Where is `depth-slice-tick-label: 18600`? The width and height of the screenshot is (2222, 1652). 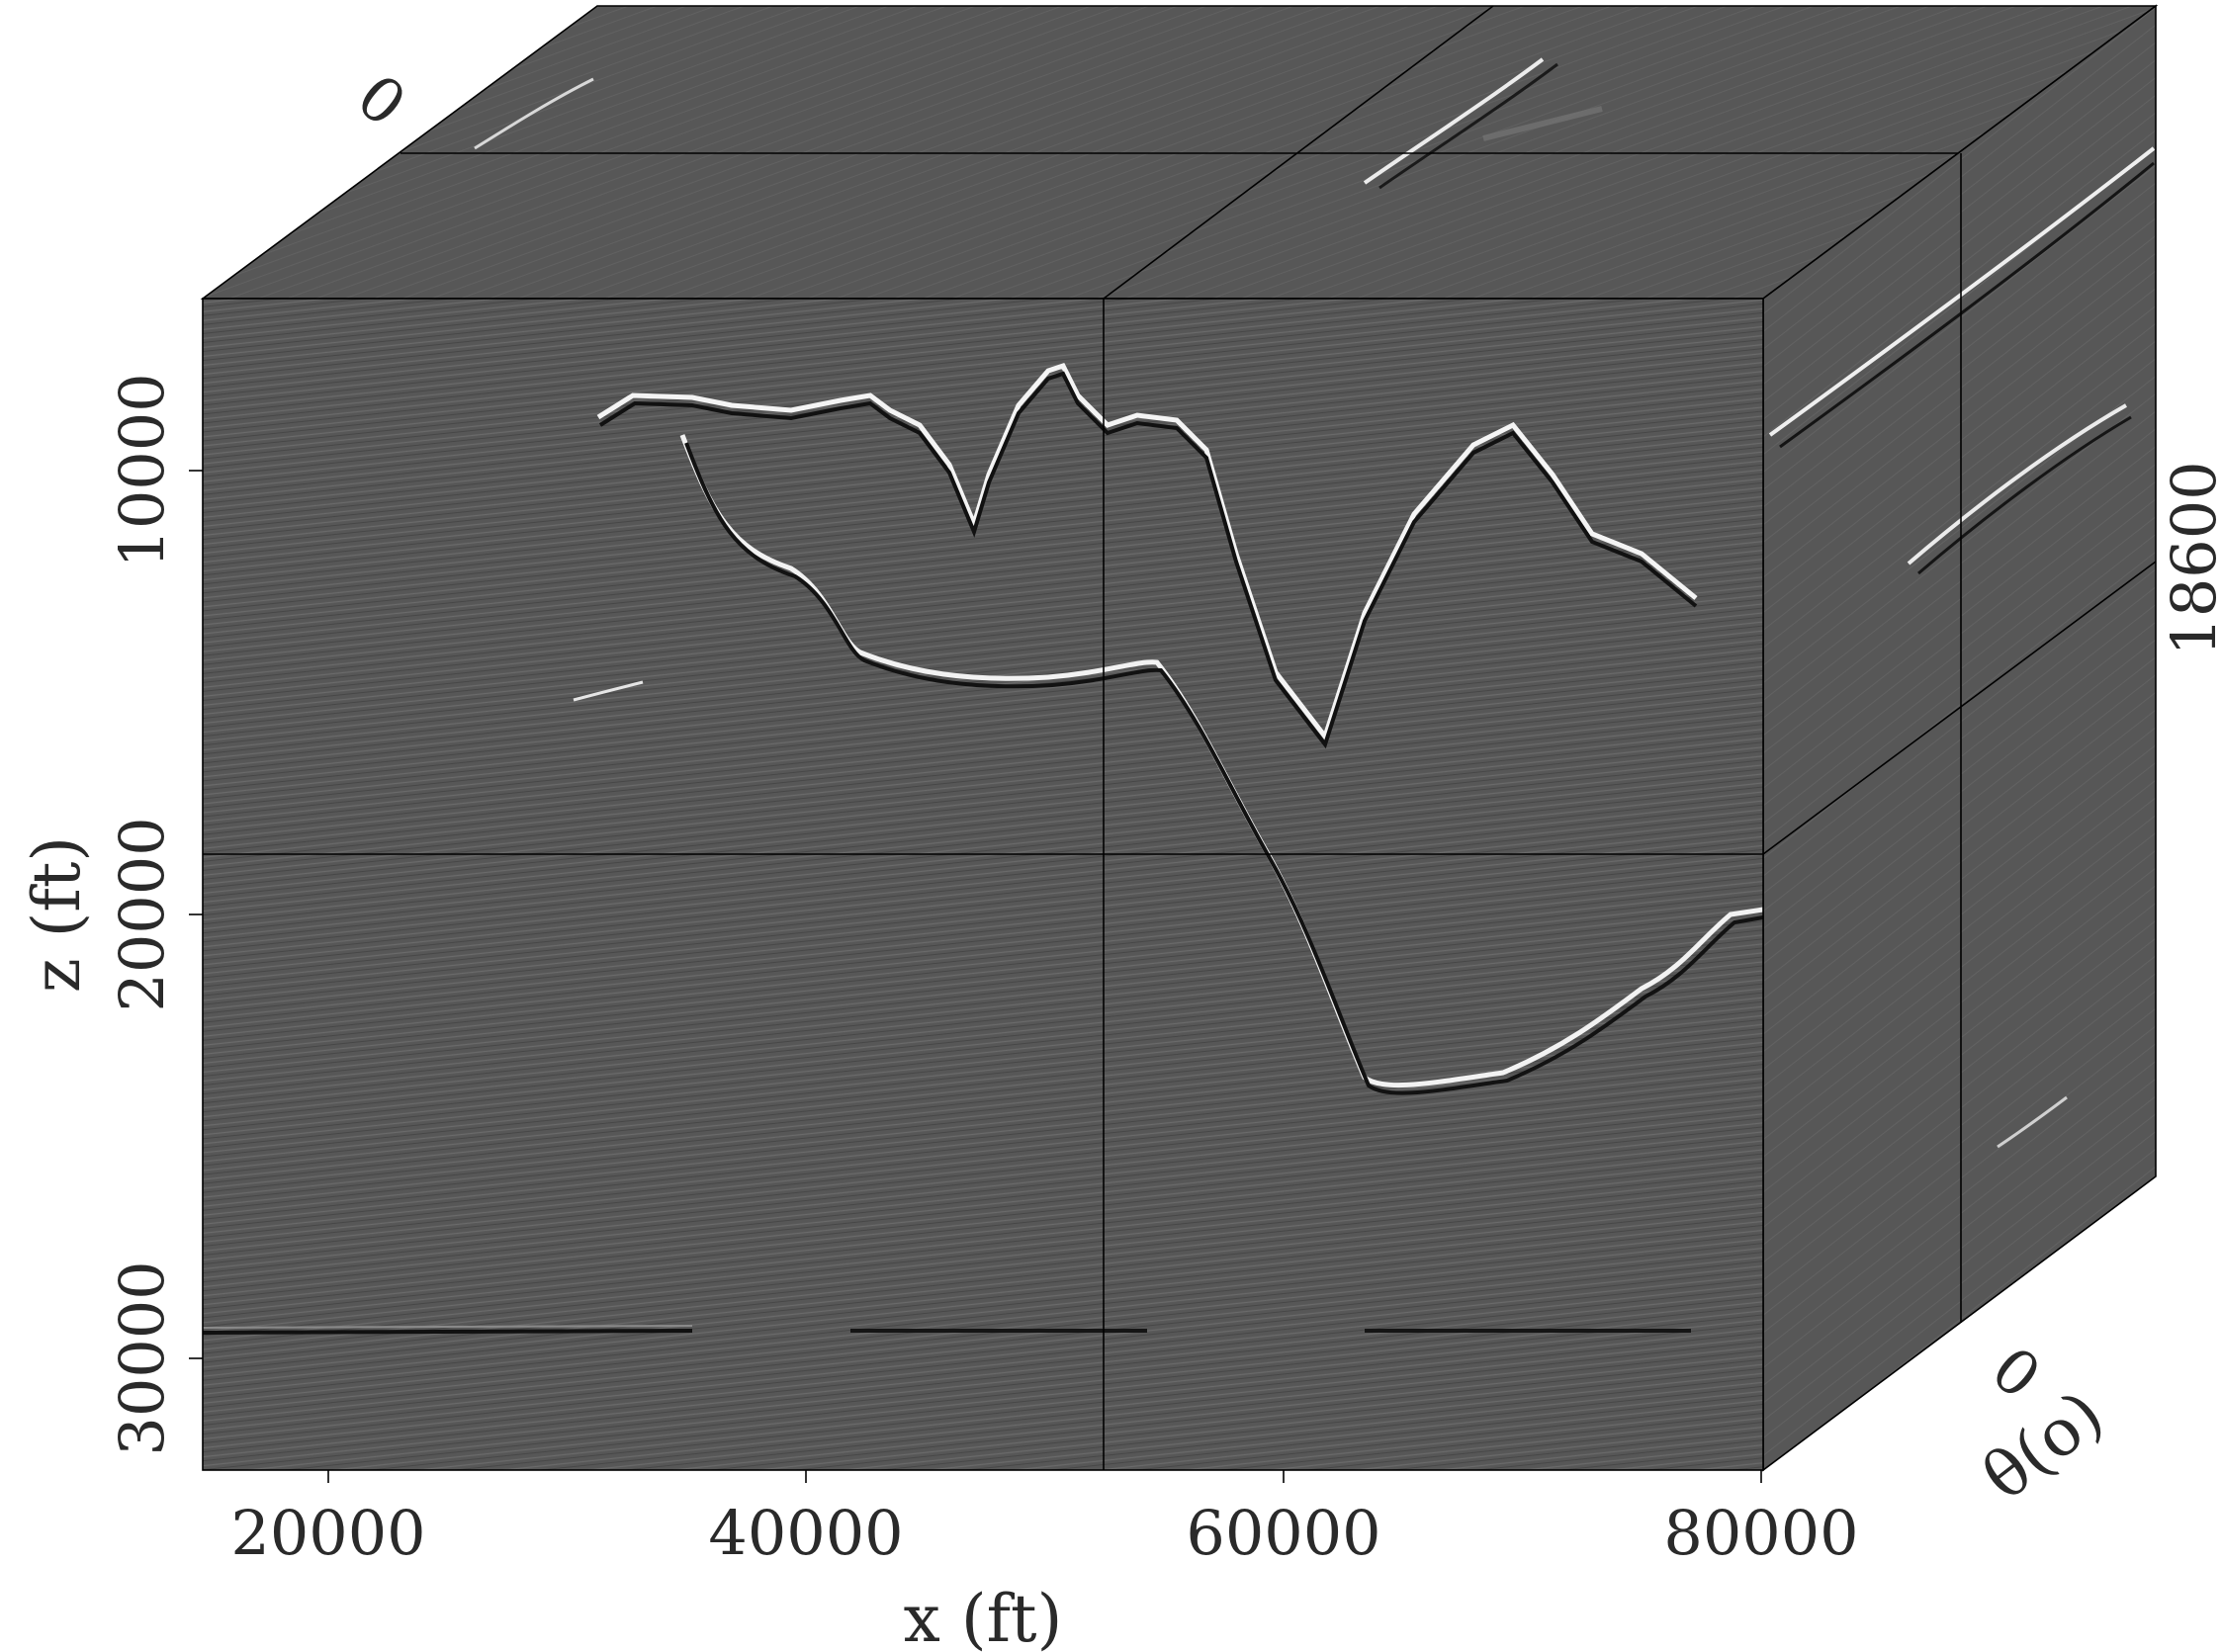
depth-slice-tick-label: 18600 is located at coordinates (2190, 558).